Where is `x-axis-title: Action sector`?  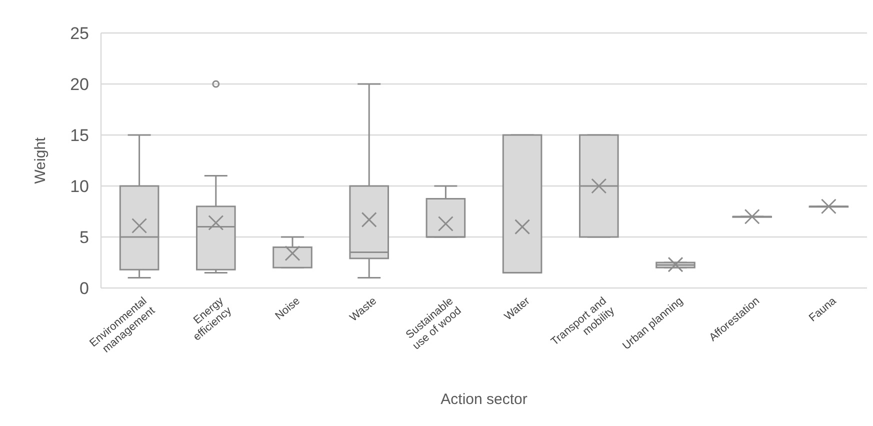 x-axis-title: Action sector is located at coordinates (484, 399).